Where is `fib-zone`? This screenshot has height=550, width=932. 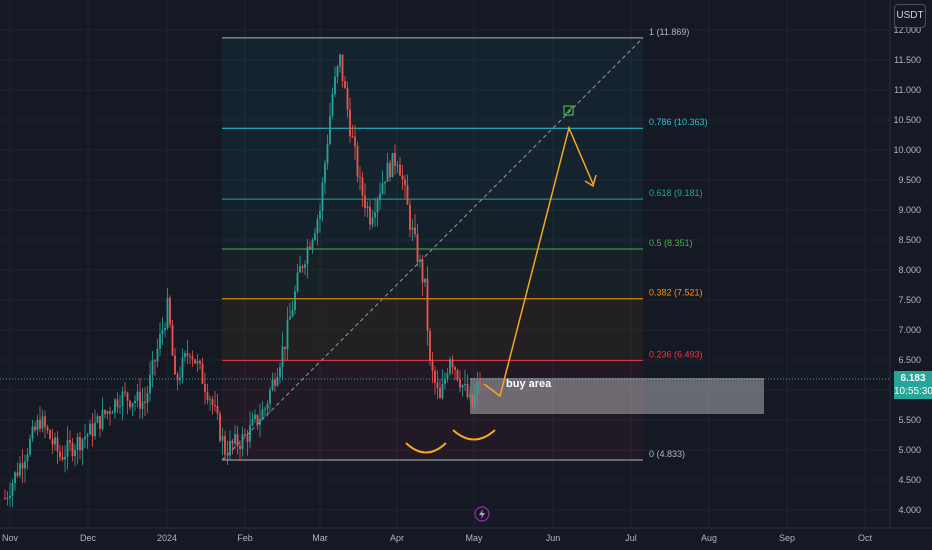 fib-zone is located at coordinates (432, 164).